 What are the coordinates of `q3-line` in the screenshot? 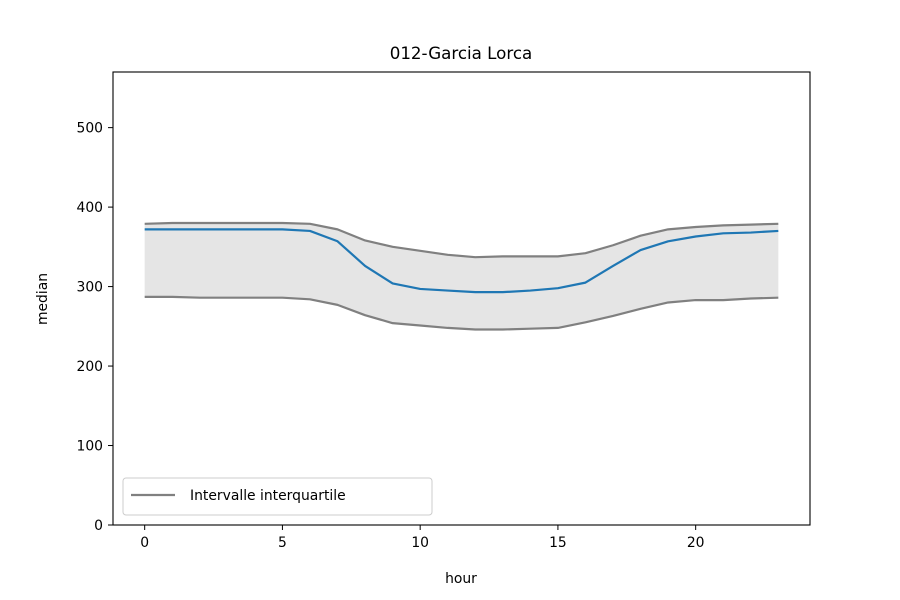 It's located at (461, 240).